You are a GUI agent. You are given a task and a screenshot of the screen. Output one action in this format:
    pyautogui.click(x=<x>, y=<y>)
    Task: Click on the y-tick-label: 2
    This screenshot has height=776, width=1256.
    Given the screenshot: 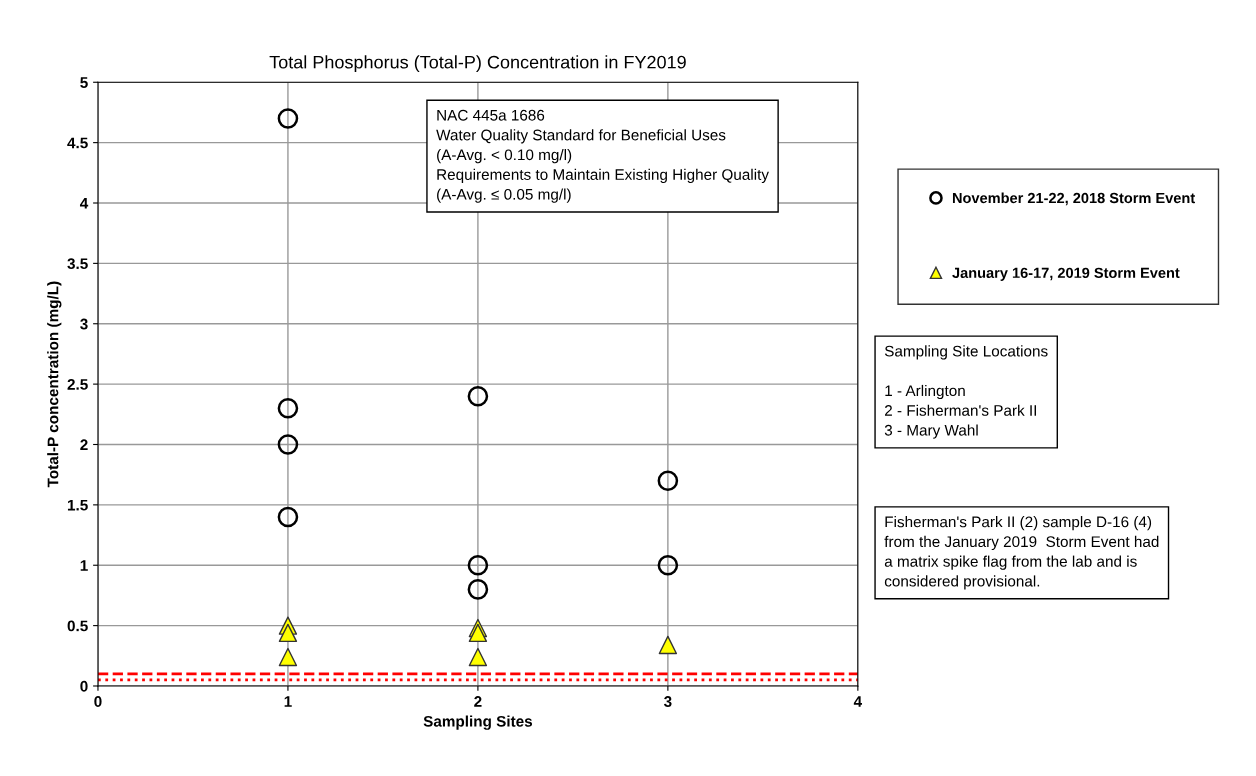 What is the action you would take?
    pyautogui.click(x=84, y=445)
    